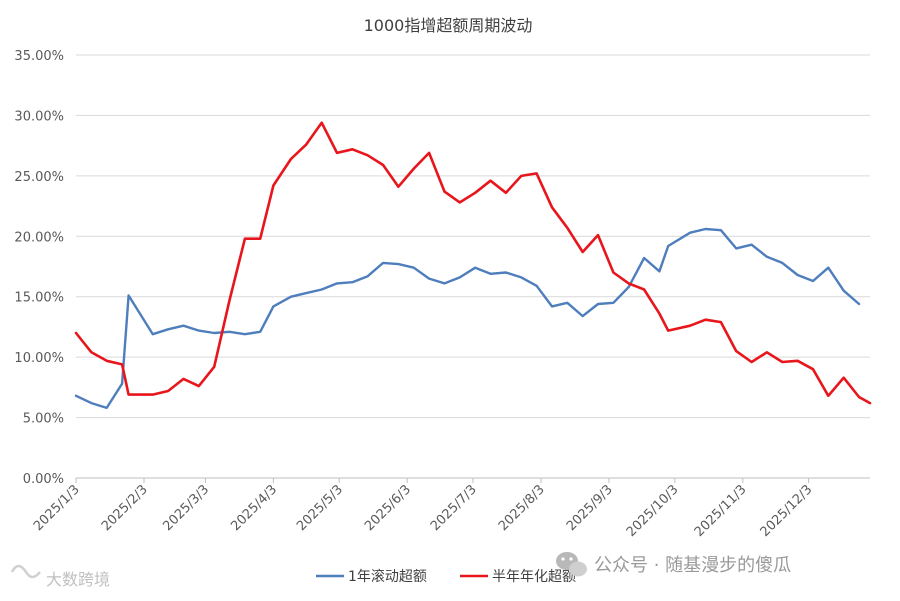 The width and height of the screenshot is (900, 601). What do you see at coordinates (721, 511) in the screenshot?
I see `x-tick-label: 2025/11/3` at bounding box center [721, 511].